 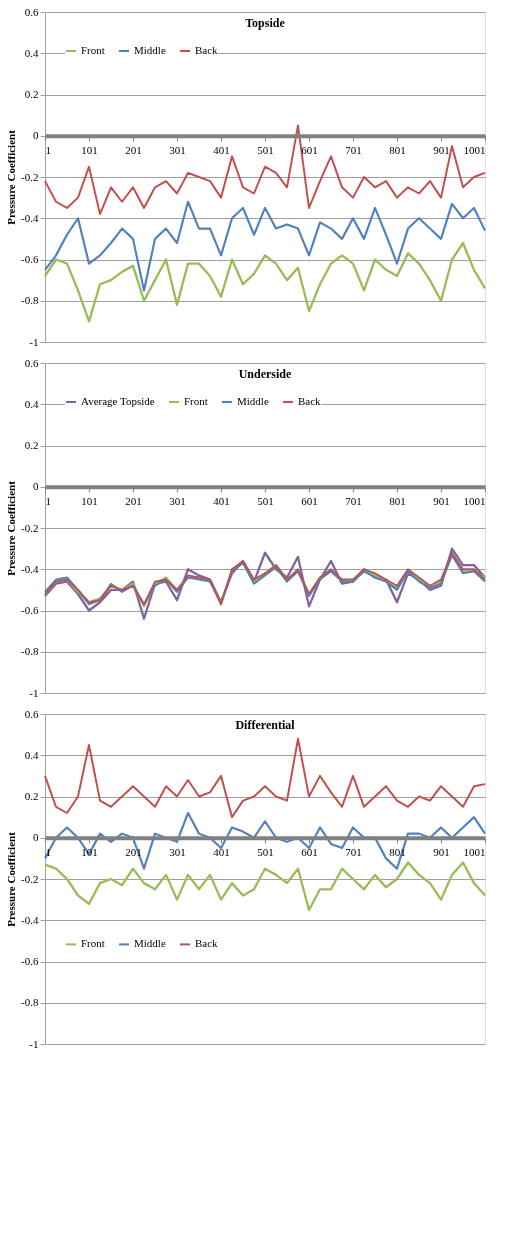 What do you see at coordinates (265, 23) in the screenshot?
I see `chart-title: Topside` at bounding box center [265, 23].